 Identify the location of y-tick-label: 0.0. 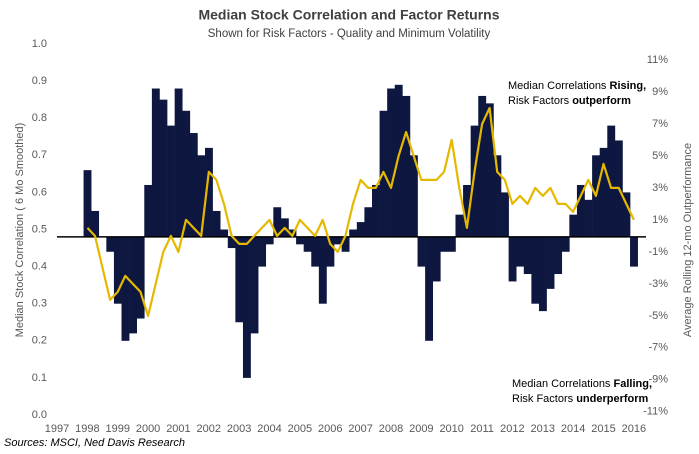
(39, 415).